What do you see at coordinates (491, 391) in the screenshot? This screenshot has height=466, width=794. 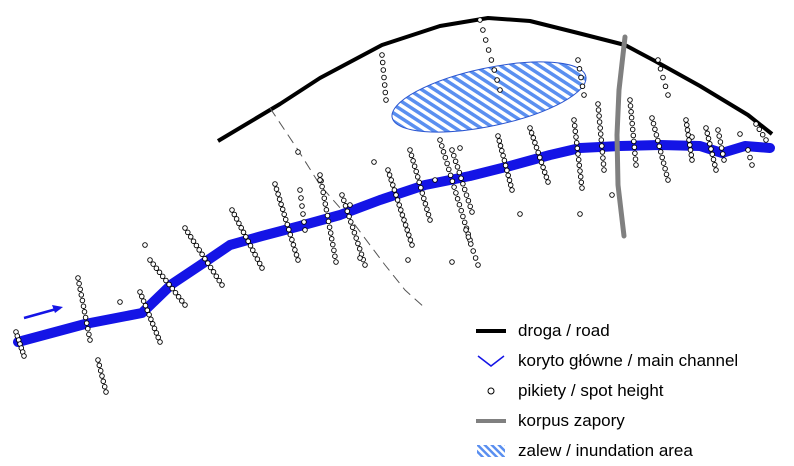 I see `spot-height-legend-icon` at bounding box center [491, 391].